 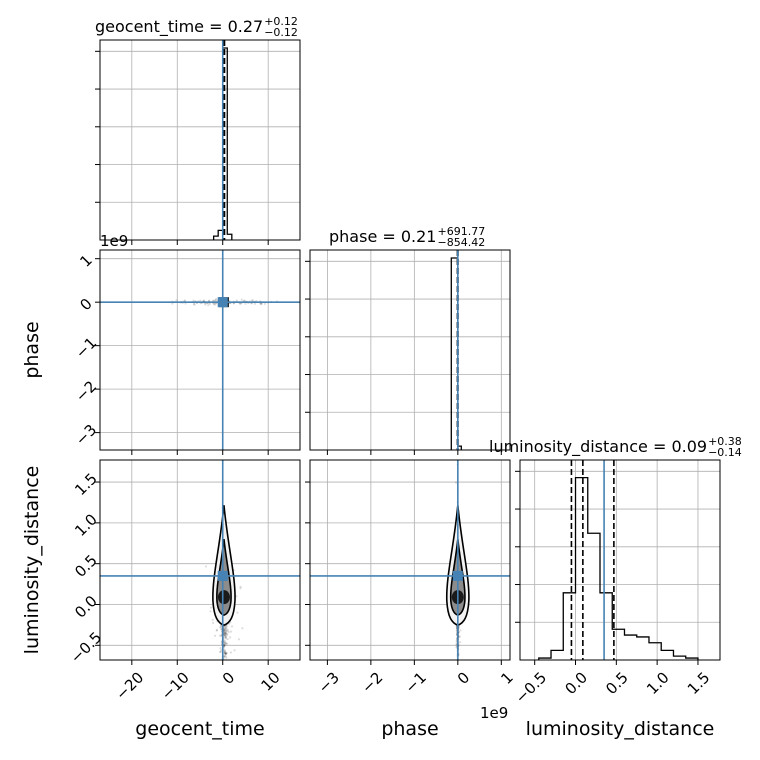 What do you see at coordinates (461, 242) in the screenshot?
I see `panel-title-lower-error: −854.42` at bounding box center [461, 242].